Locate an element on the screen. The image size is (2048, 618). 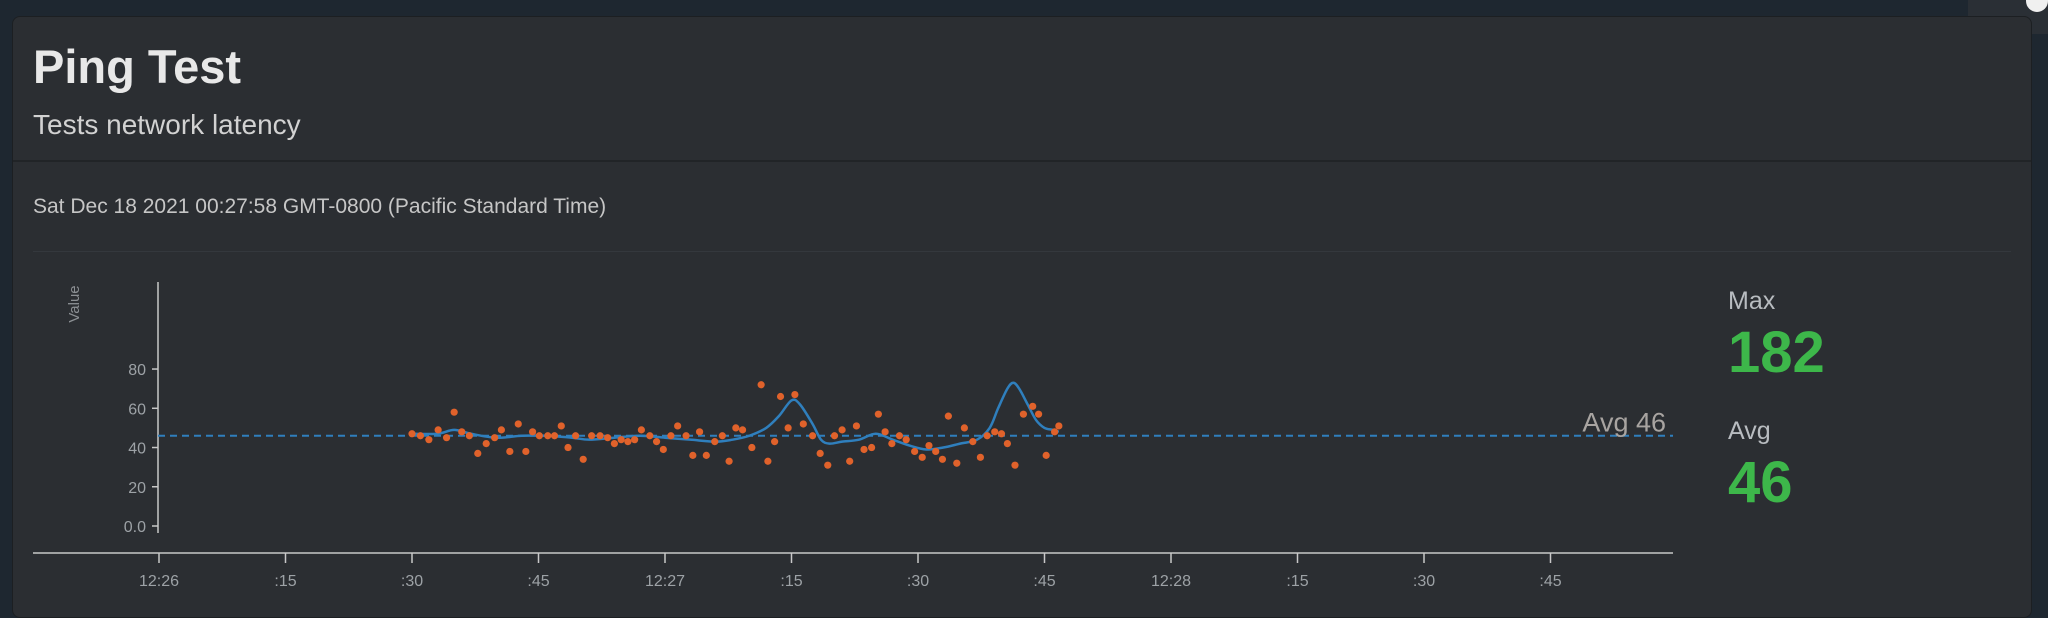
y-tick-label: 60 is located at coordinates (137, 409).